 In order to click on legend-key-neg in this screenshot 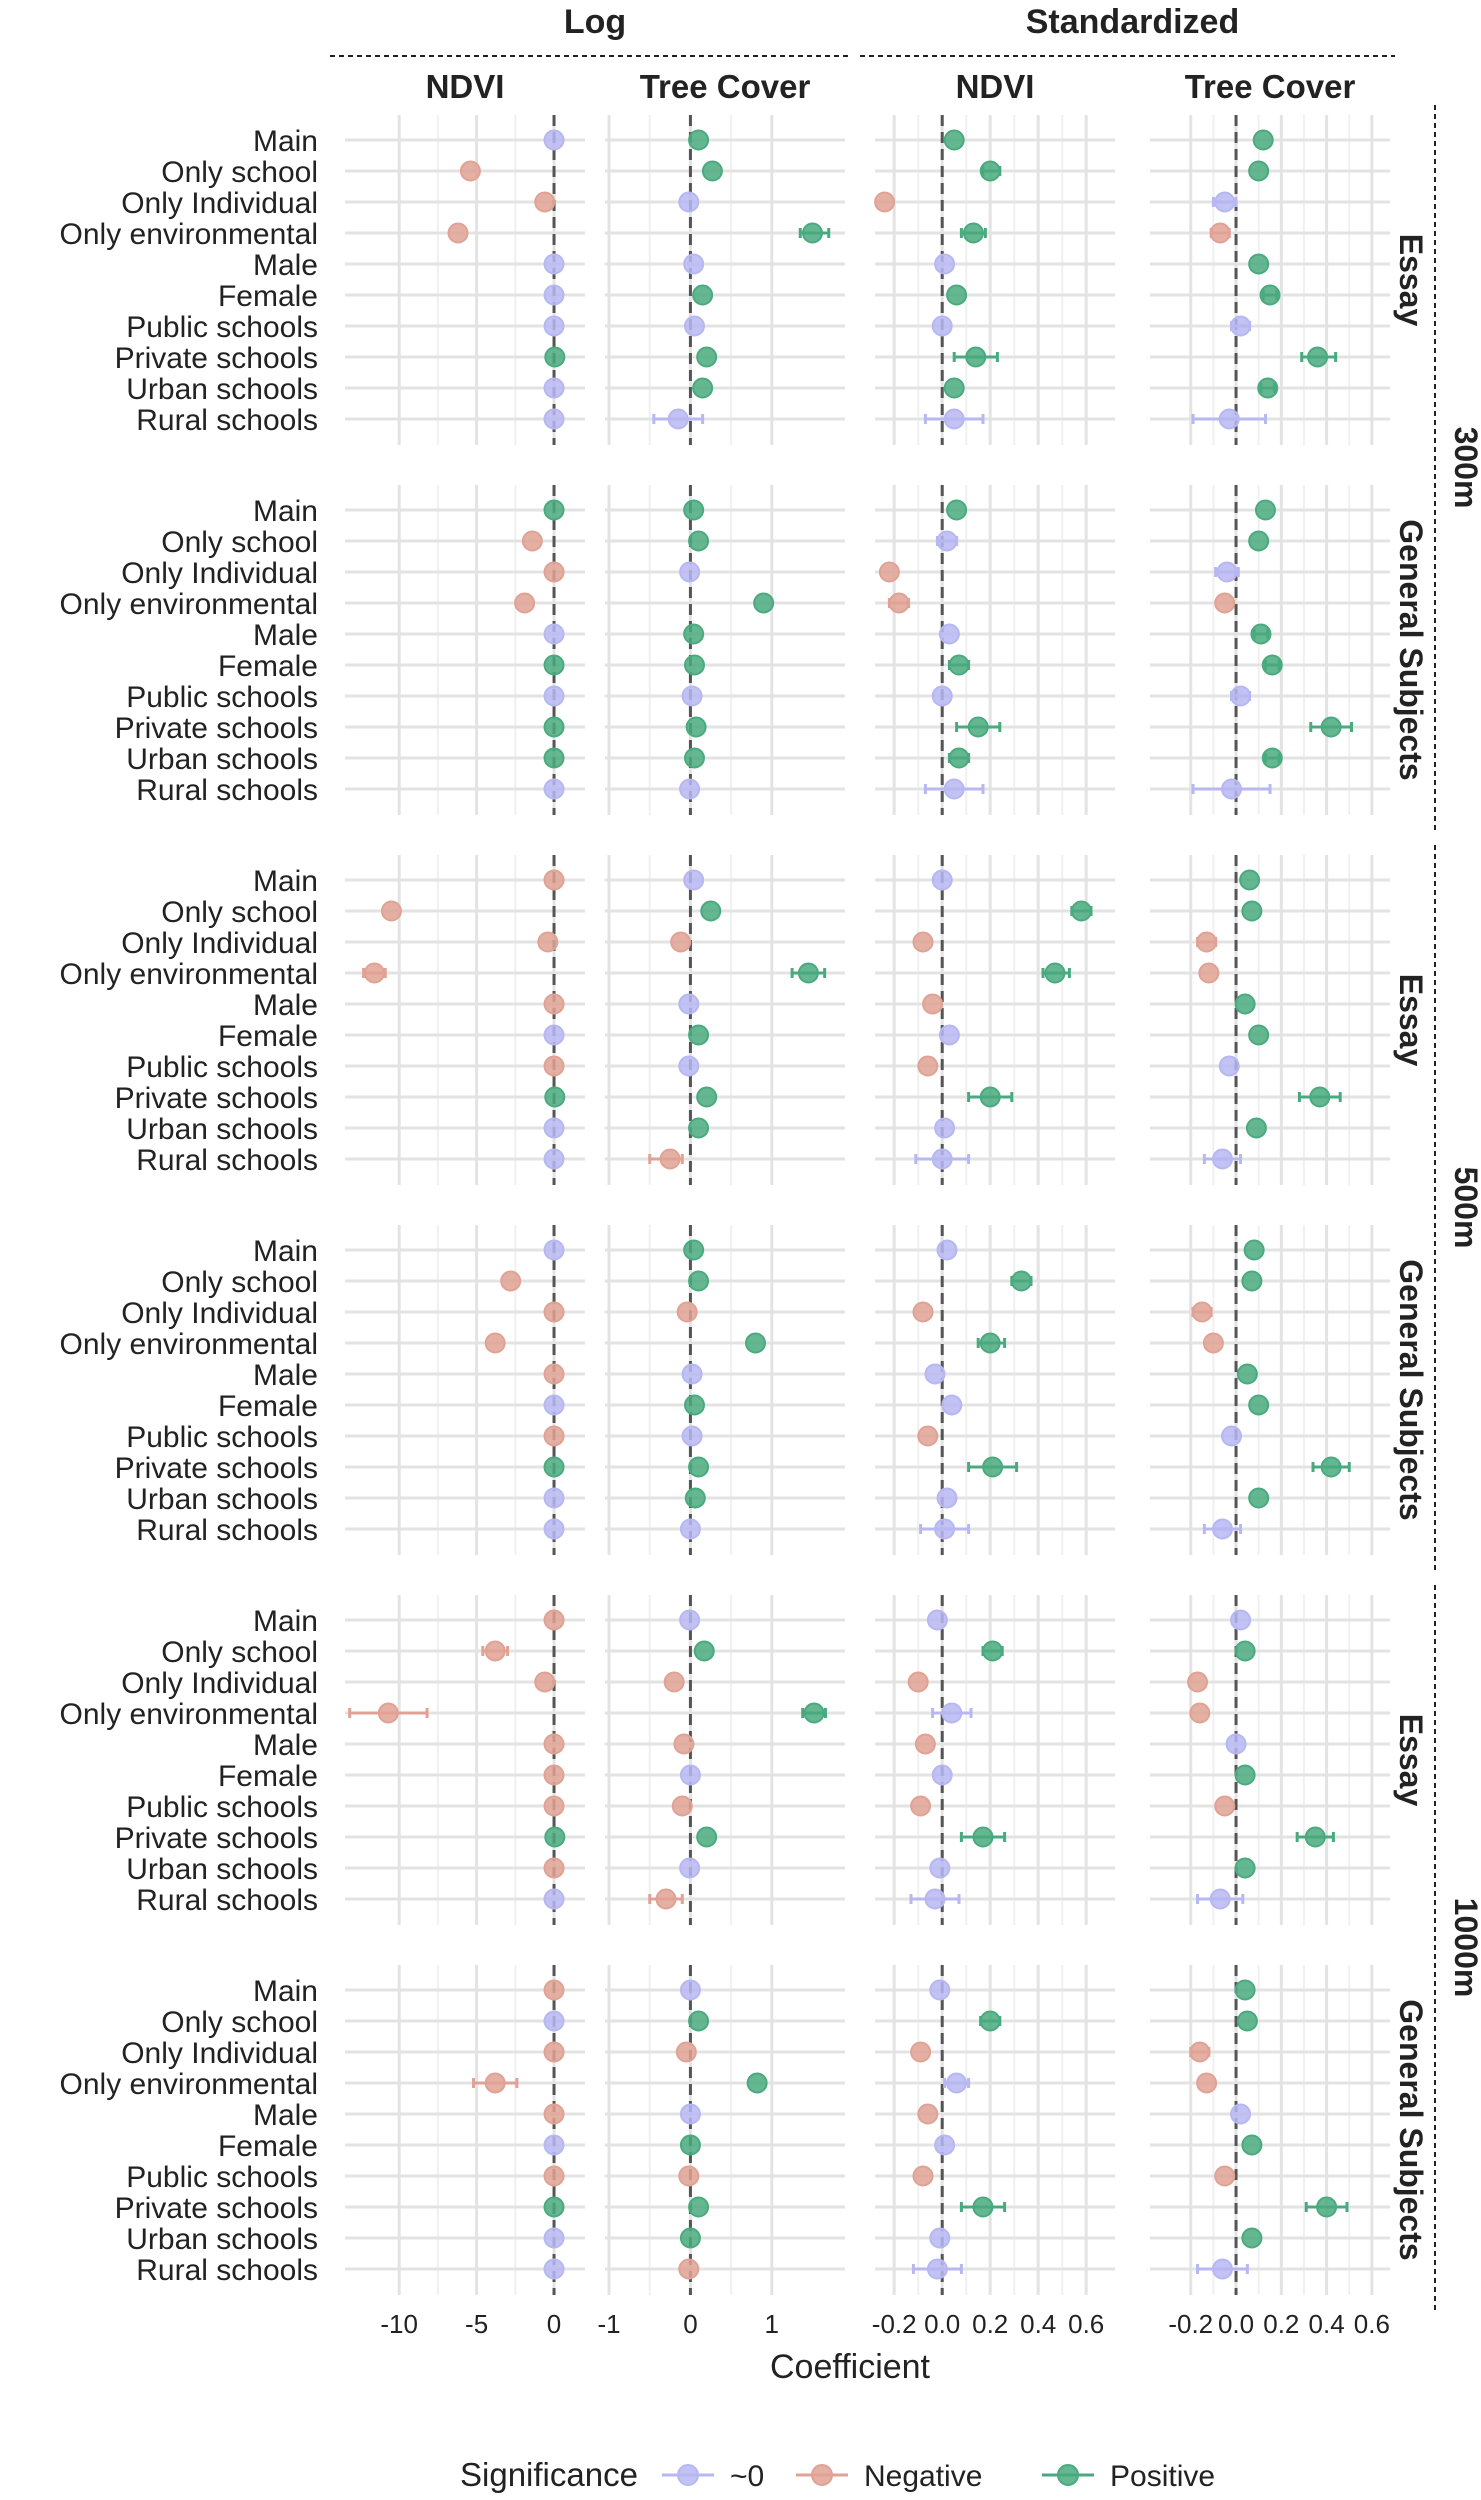, I will do `click(822, 2475)`.